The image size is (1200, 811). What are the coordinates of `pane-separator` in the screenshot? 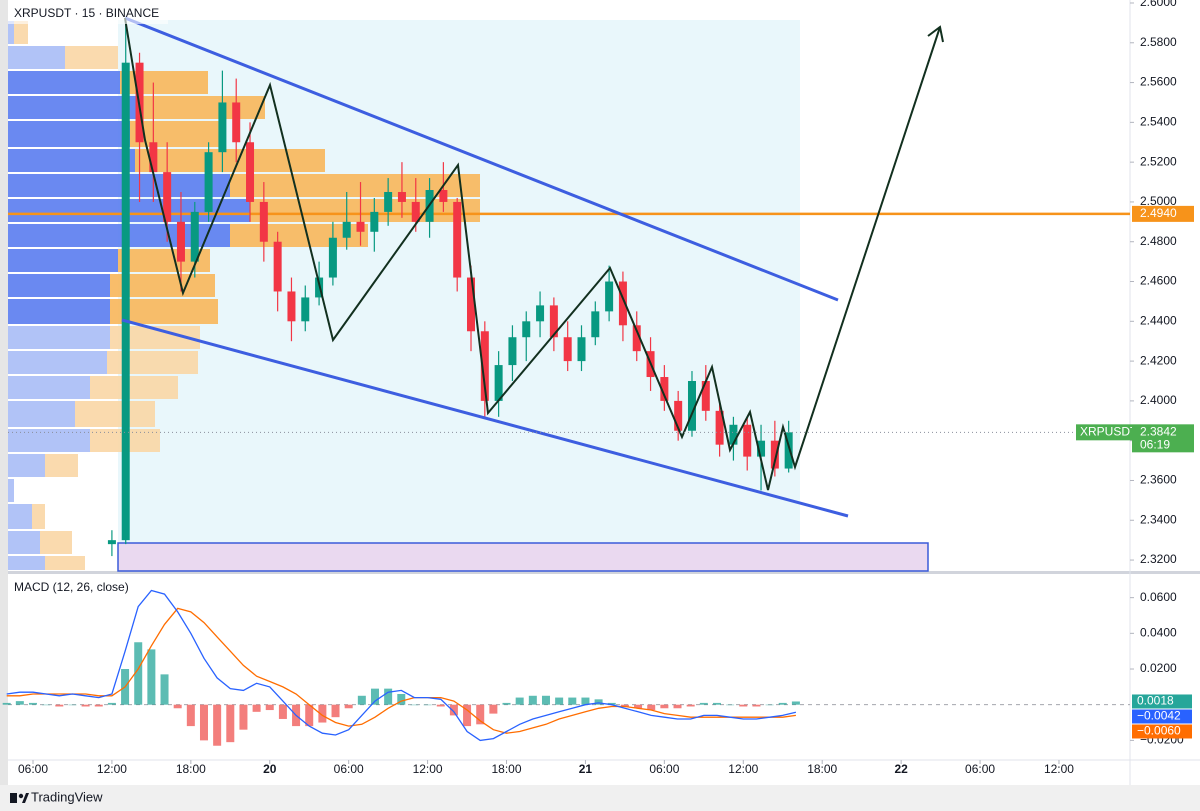 It's located at (604, 572).